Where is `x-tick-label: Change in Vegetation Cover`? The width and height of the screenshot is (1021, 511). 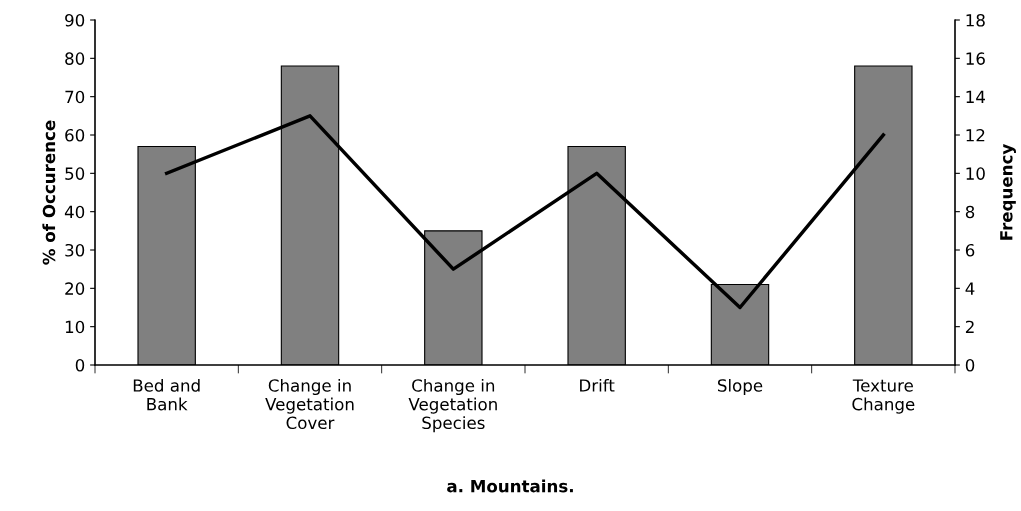
x-tick-label: Change in Vegetation Cover is located at coordinates (309, 404).